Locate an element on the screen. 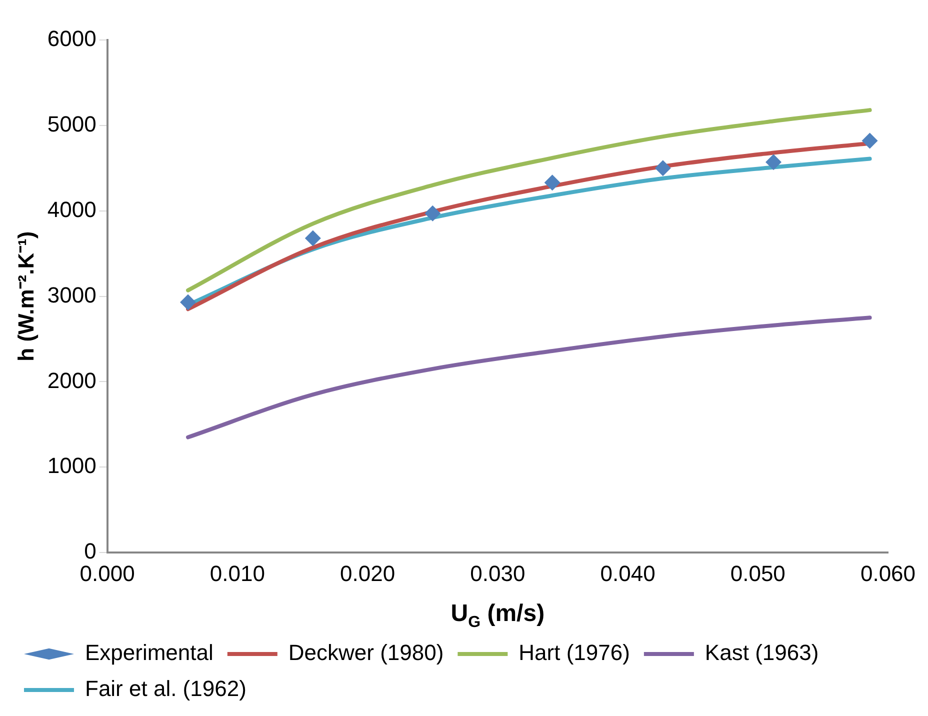  y-tick-label: 2000 is located at coordinates (71, 380).